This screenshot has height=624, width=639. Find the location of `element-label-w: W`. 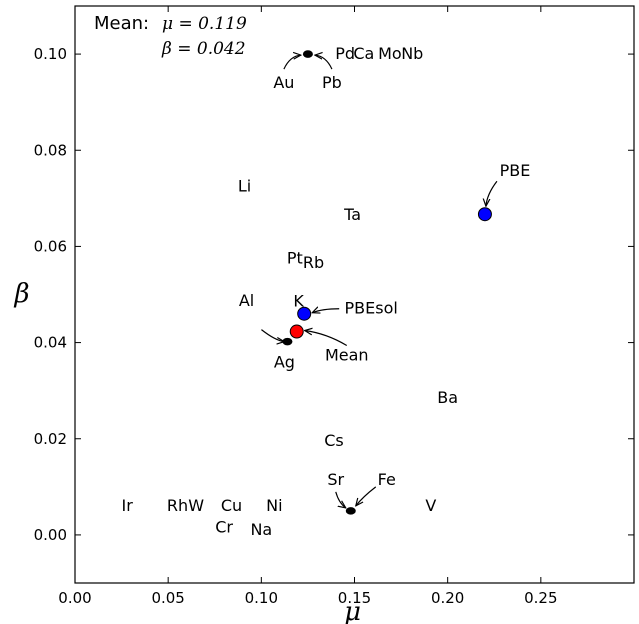

element-label-w: W is located at coordinates (196, 505).